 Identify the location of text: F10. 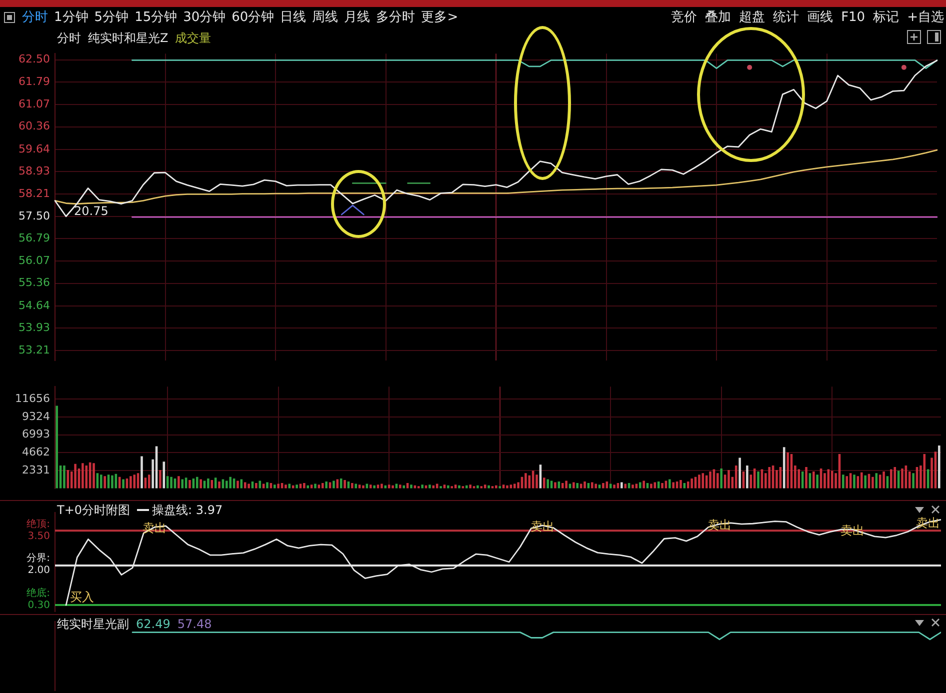
(853, 18).